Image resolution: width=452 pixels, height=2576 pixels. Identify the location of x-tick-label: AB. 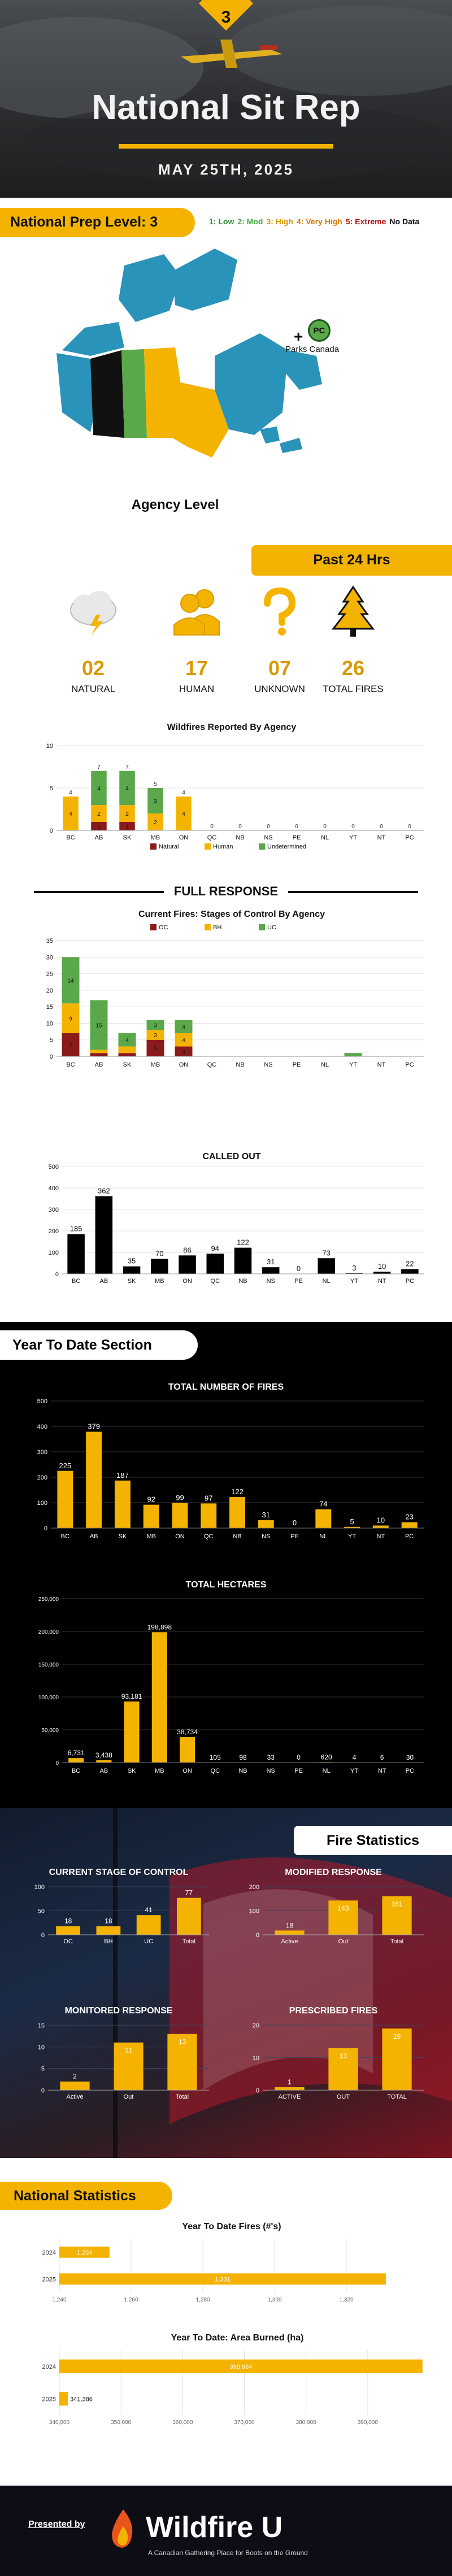
(104, 1771).